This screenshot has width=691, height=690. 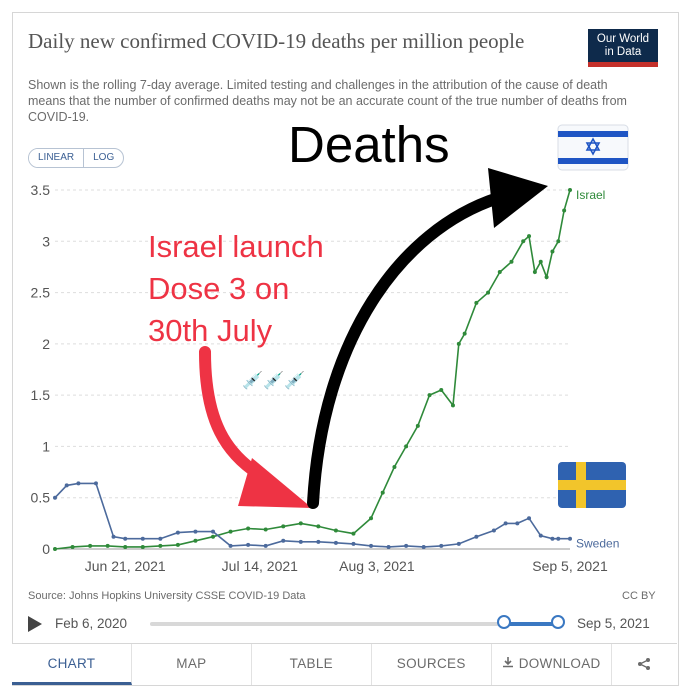 I want to click on owid-logo: Our World in Data, so click(x=623, y=48).